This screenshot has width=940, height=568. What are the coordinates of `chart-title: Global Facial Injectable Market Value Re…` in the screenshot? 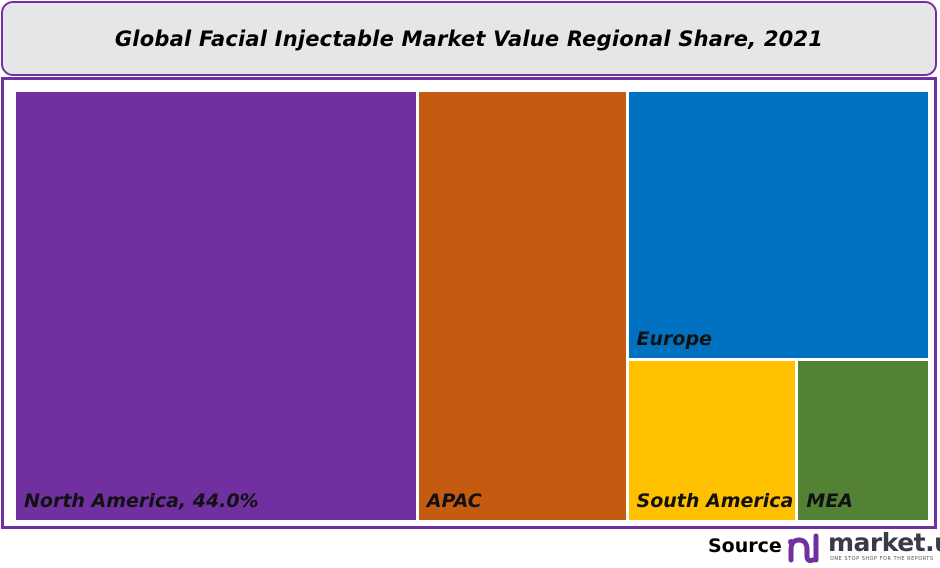 It's located at (469, 38).